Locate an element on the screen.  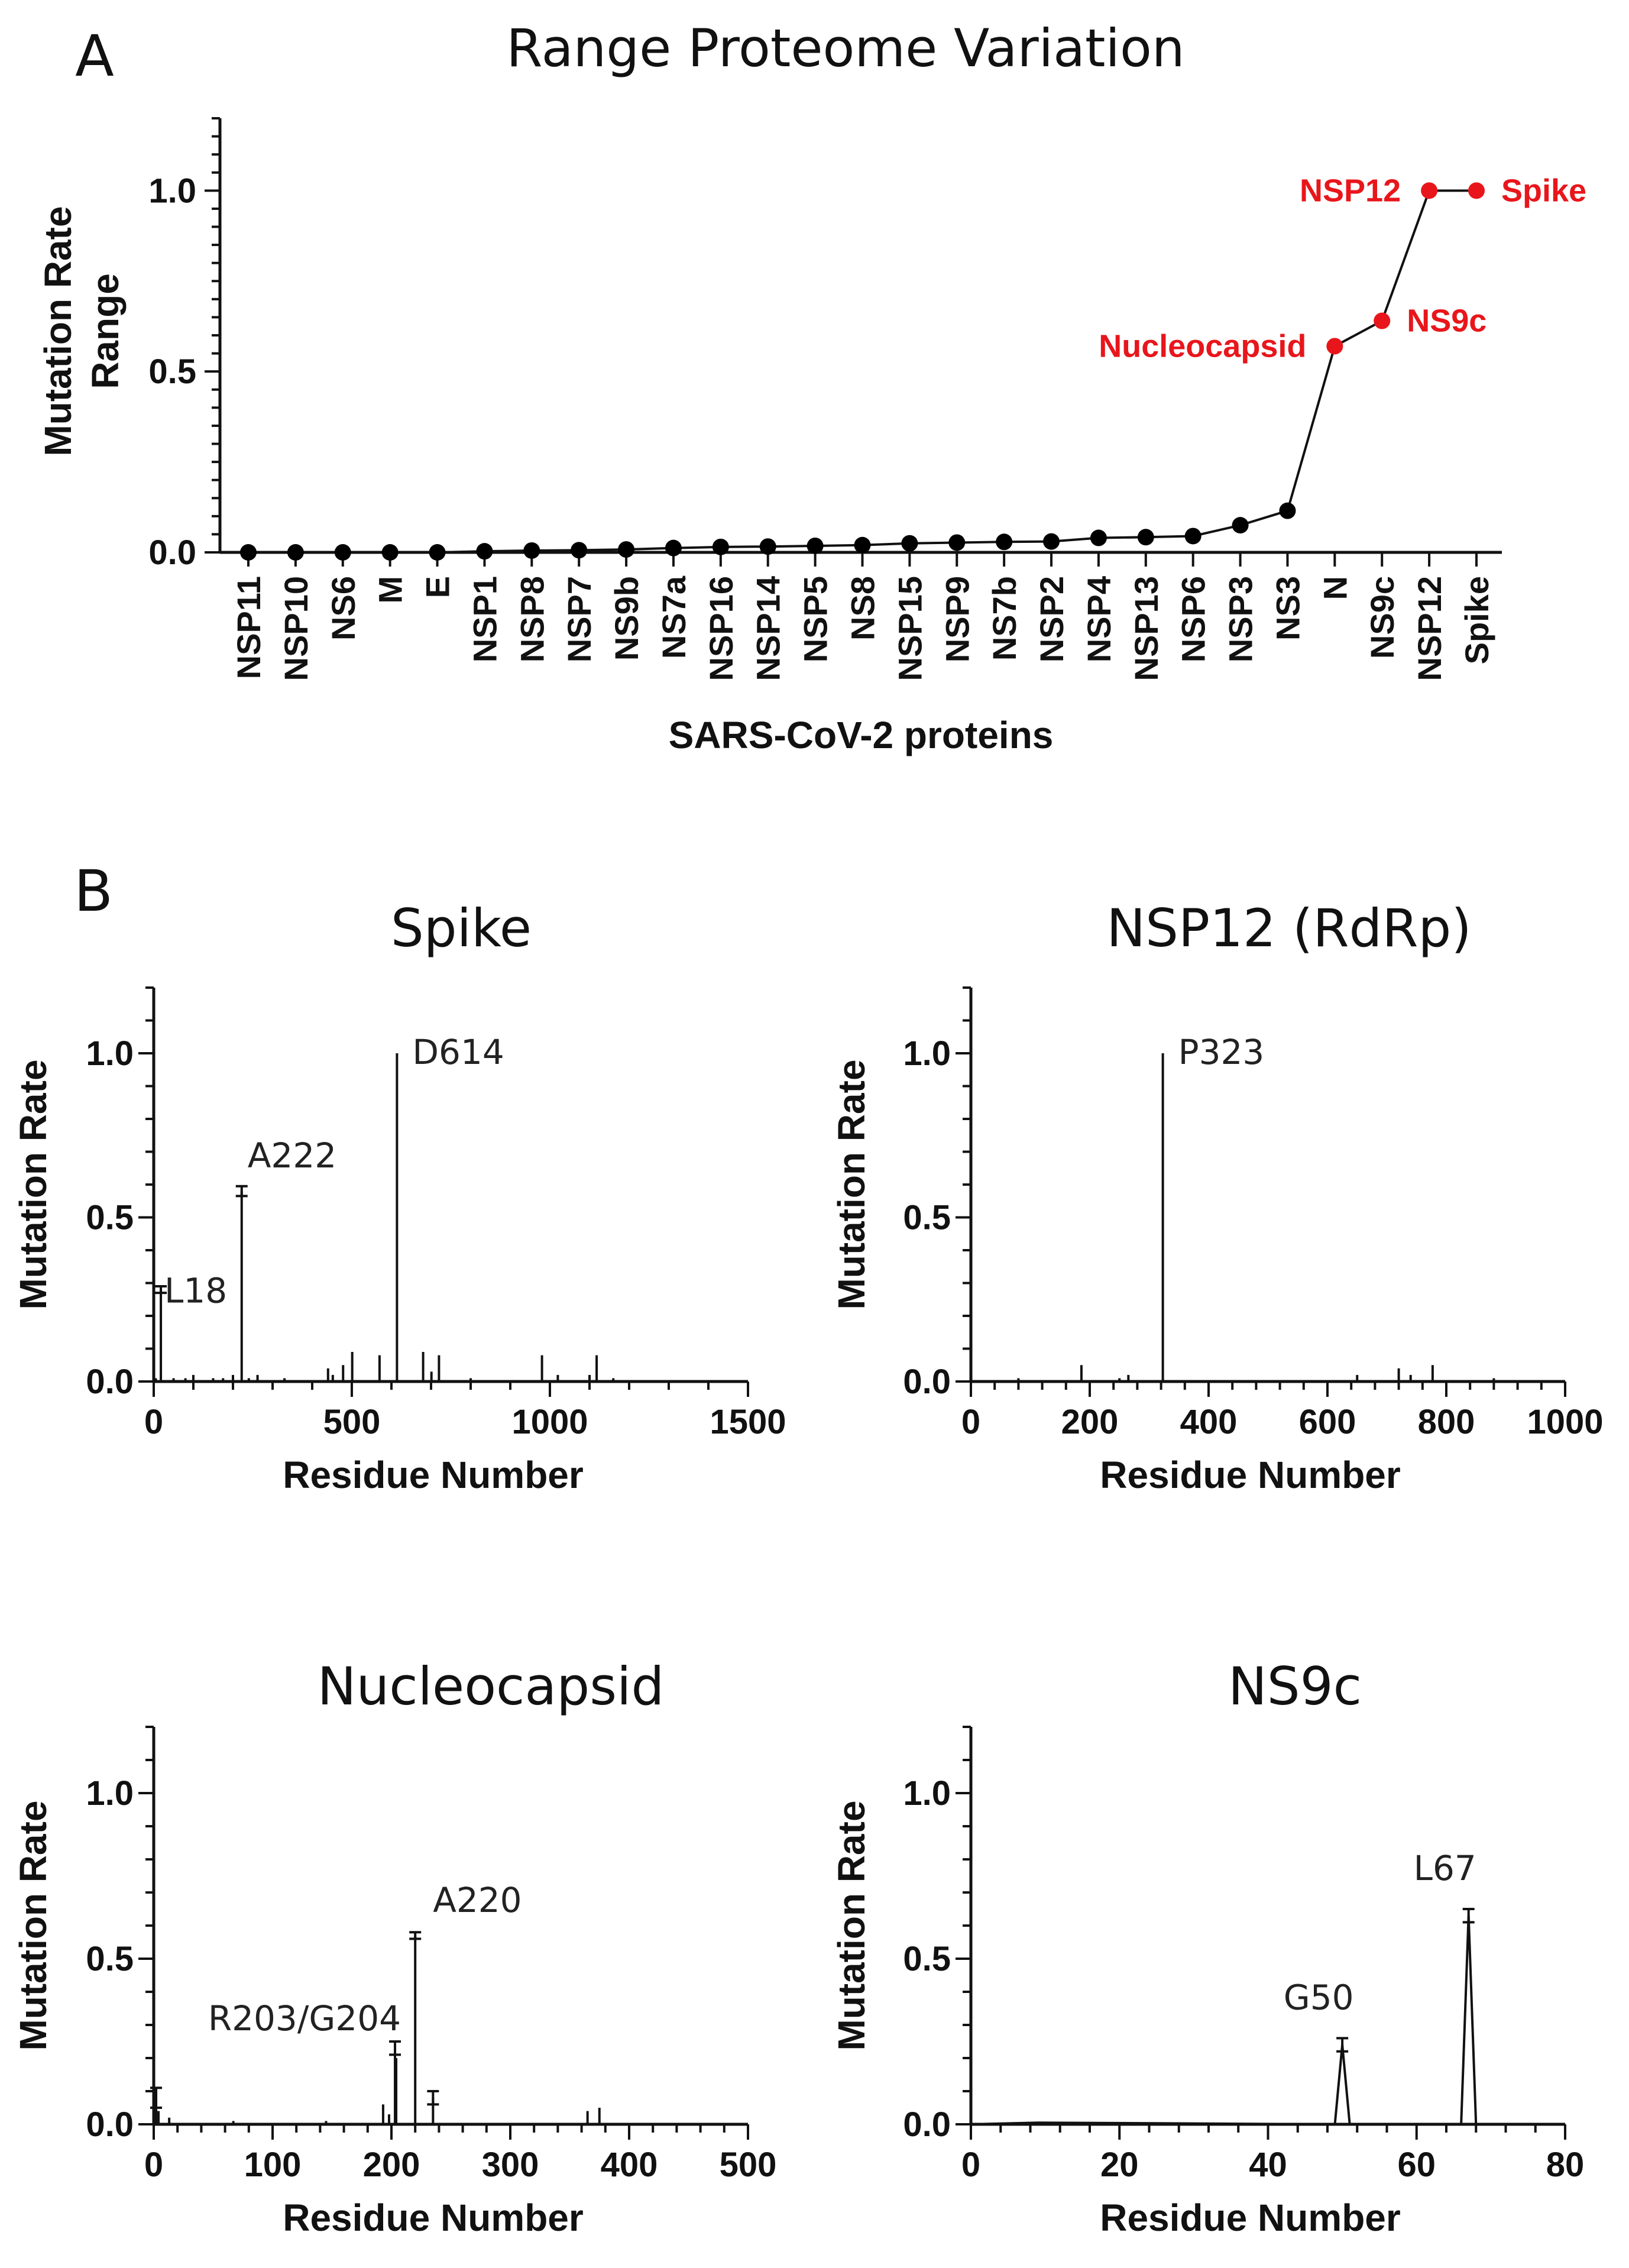
chart-title: NSP12 (RdRp) is located at coordinates (1288, 928).